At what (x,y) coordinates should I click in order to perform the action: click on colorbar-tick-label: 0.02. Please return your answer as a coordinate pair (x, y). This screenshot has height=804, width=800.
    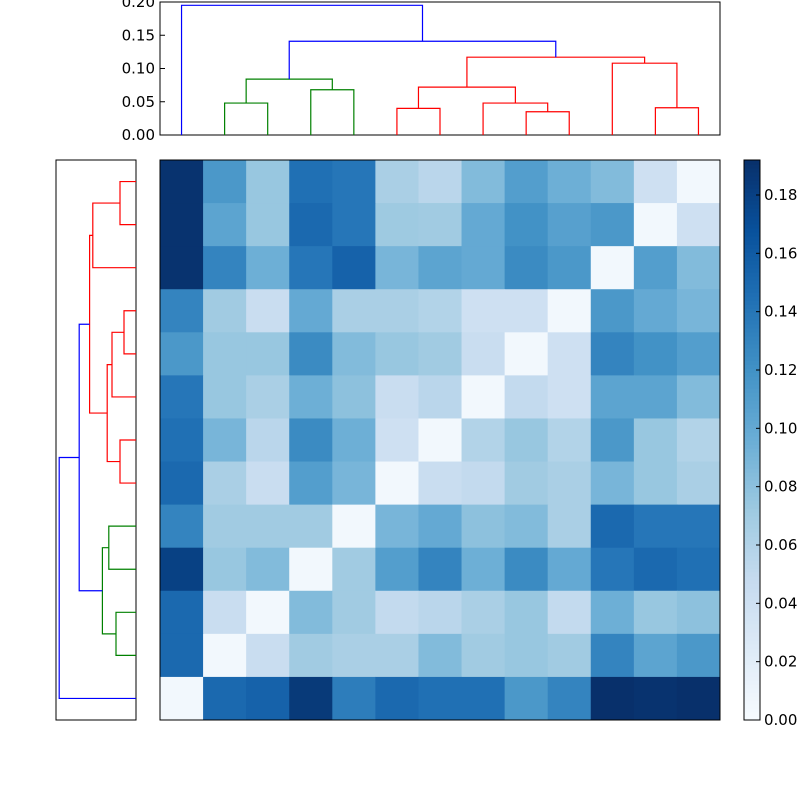
    Looking at the image, I should click on (780, 662).